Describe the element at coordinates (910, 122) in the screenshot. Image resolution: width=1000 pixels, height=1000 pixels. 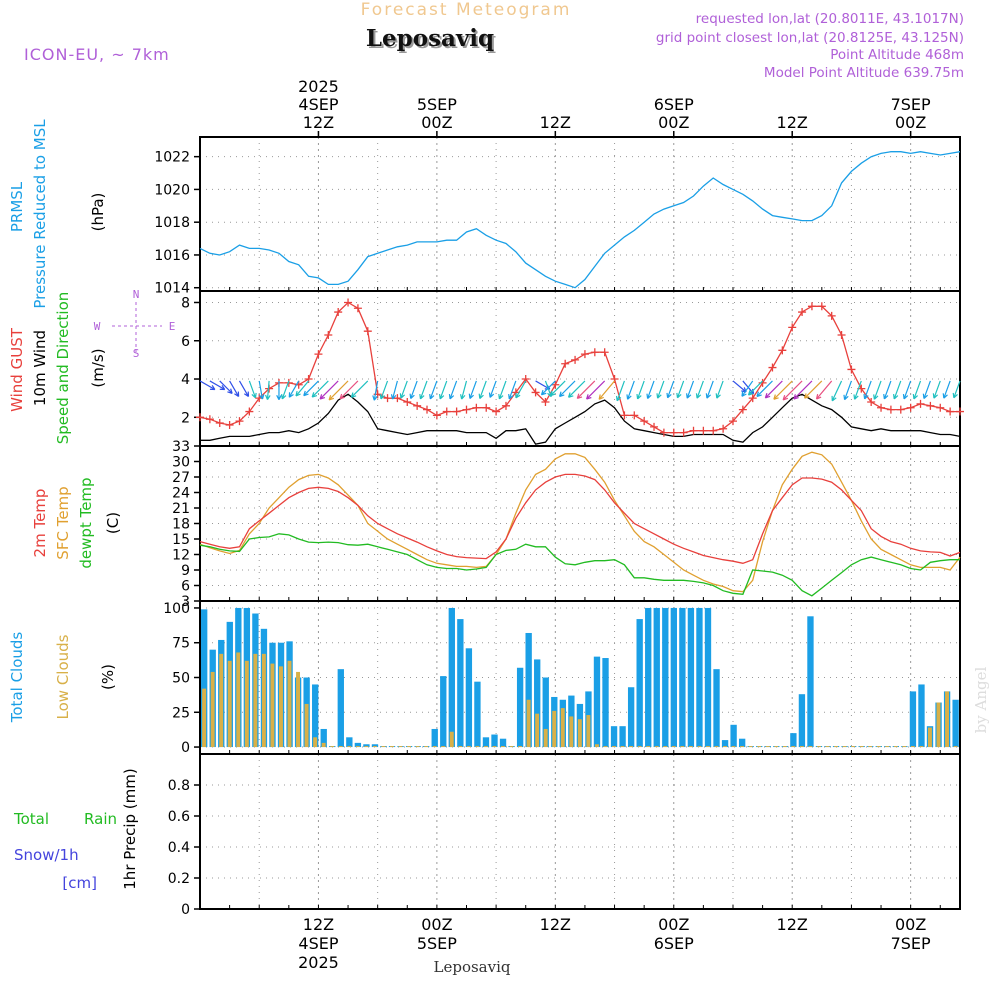
I see `top-time-label: 00Z` at that location.